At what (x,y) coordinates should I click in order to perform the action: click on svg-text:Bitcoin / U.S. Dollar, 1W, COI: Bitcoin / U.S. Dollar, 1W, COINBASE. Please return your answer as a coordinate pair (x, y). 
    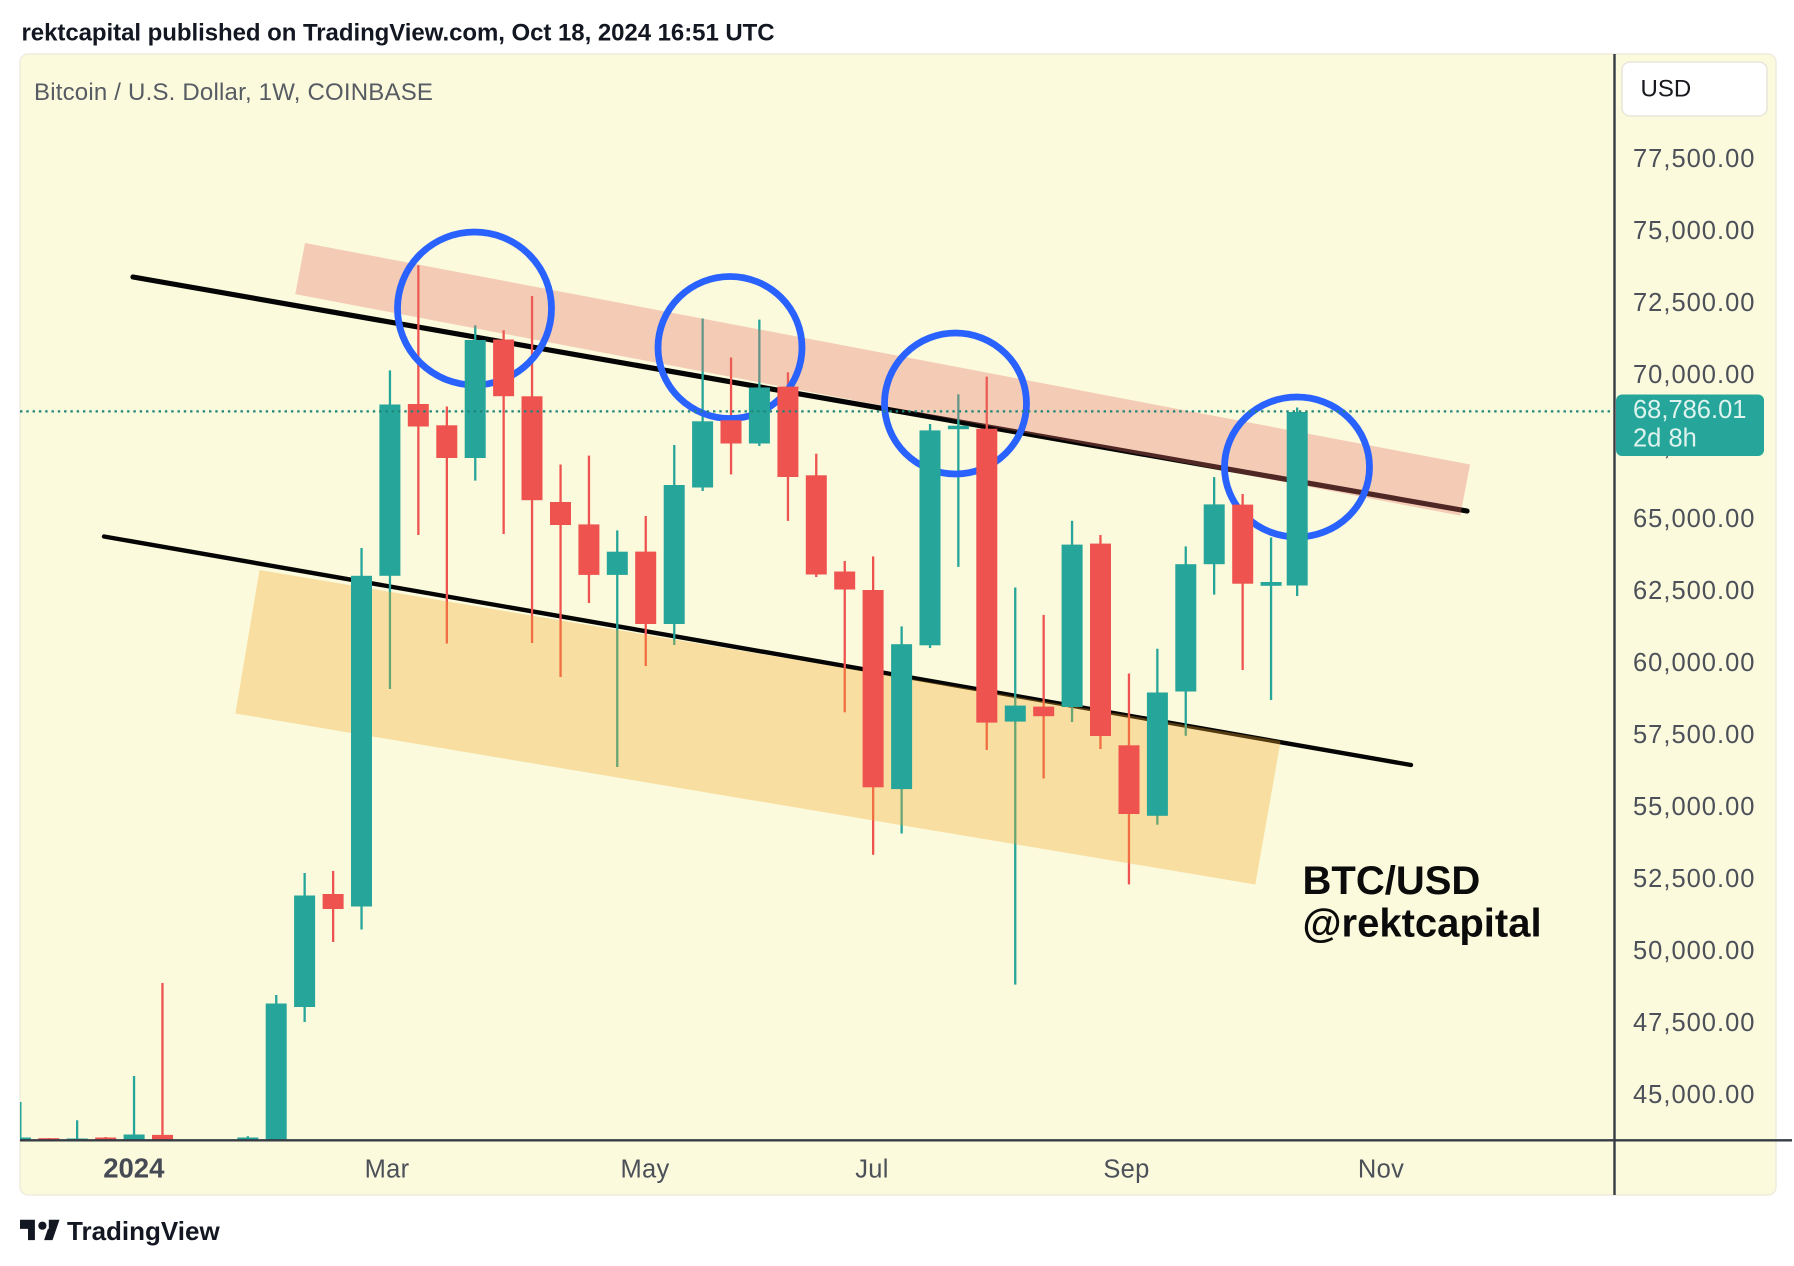
    Looking at the image, I should click on (233, 92).